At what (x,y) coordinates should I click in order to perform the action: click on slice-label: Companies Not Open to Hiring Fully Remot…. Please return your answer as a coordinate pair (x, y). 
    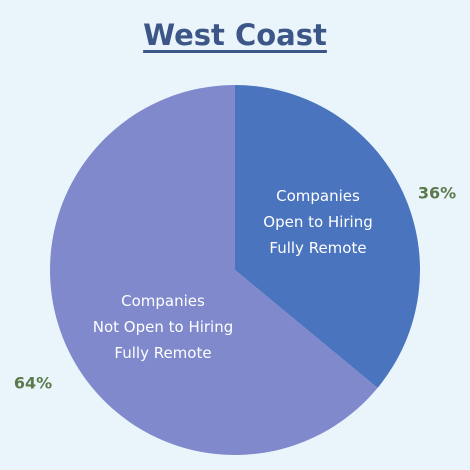
    Looking at the image, I should click on (163, 327).